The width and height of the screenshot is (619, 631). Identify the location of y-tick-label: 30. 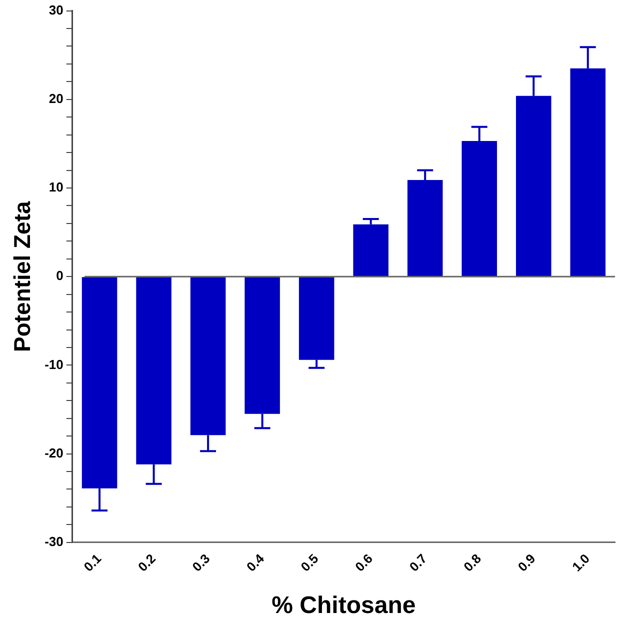
(56, 10).